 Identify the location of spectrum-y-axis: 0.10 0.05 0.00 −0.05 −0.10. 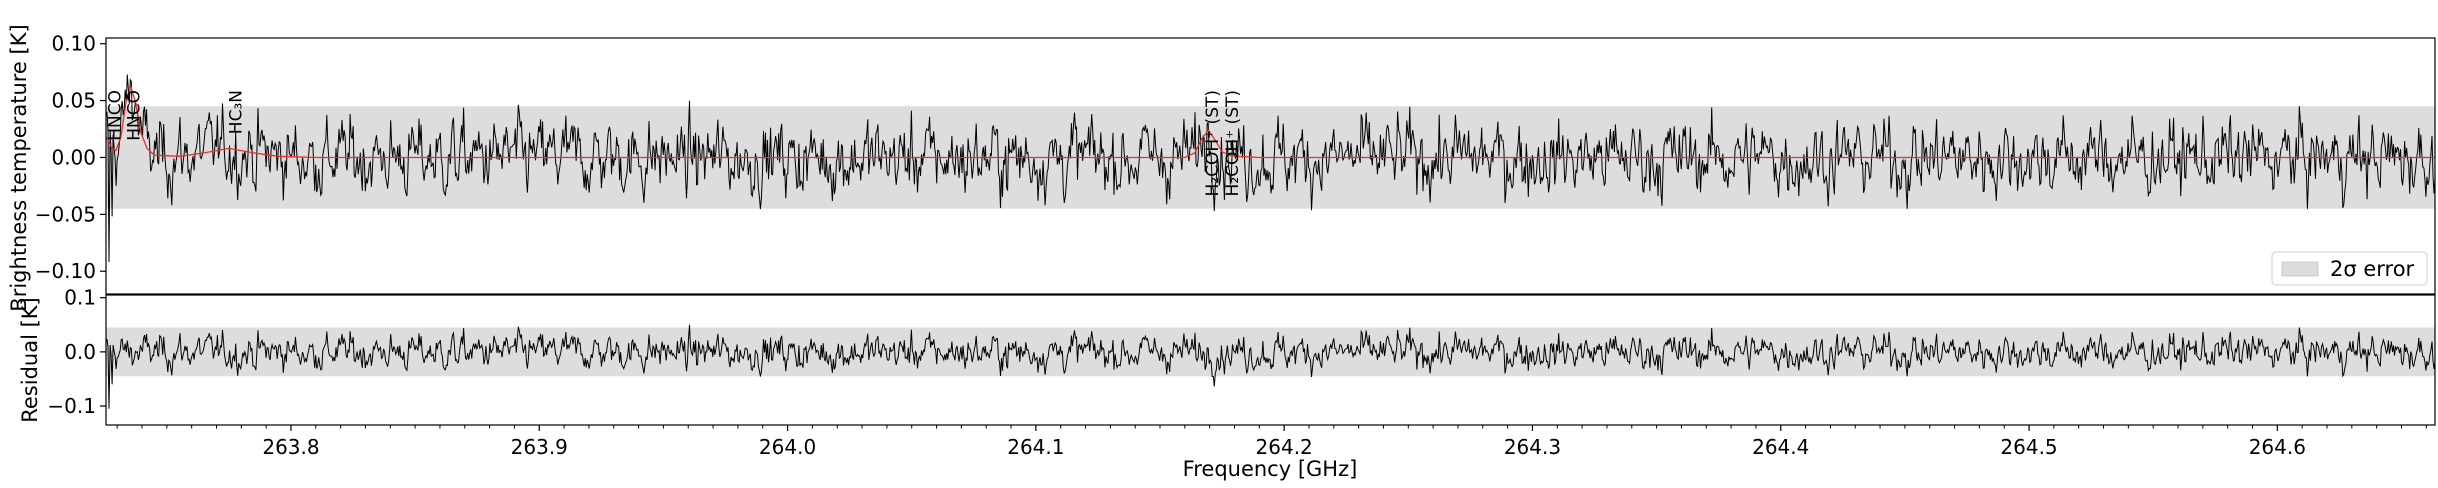
(70, 157).